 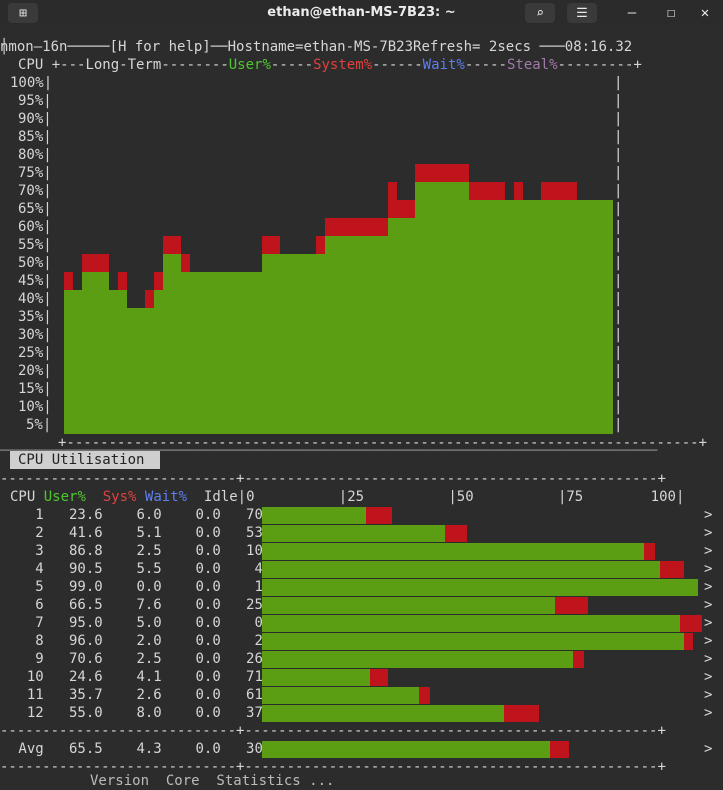 I want to click on maximize-button: ☐, so click(x=671, y=13).